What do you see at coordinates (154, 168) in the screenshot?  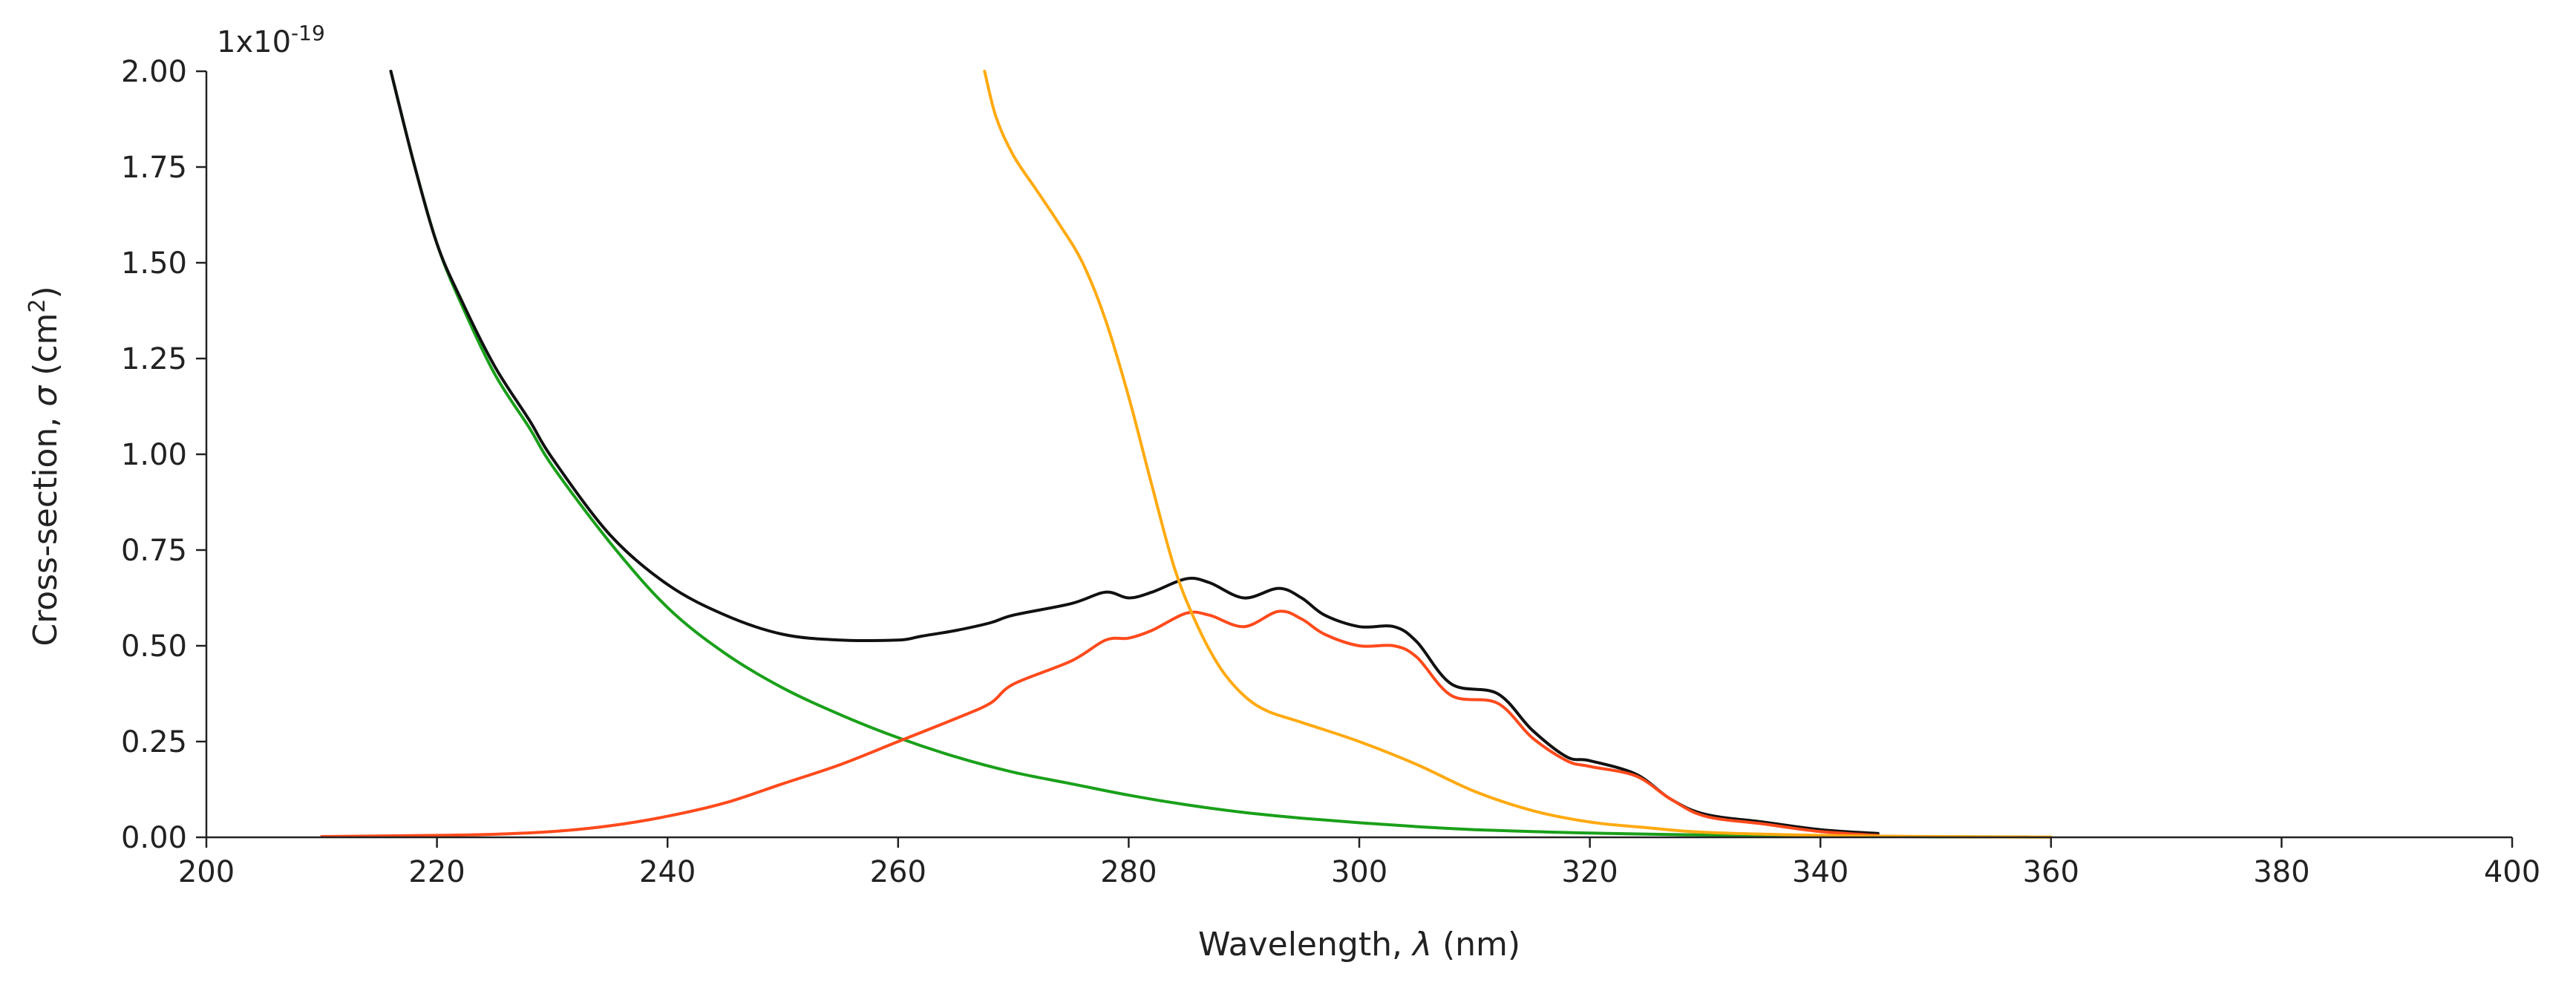 I see `y-tick-label: 1.75` at bounding box center [154, 168].